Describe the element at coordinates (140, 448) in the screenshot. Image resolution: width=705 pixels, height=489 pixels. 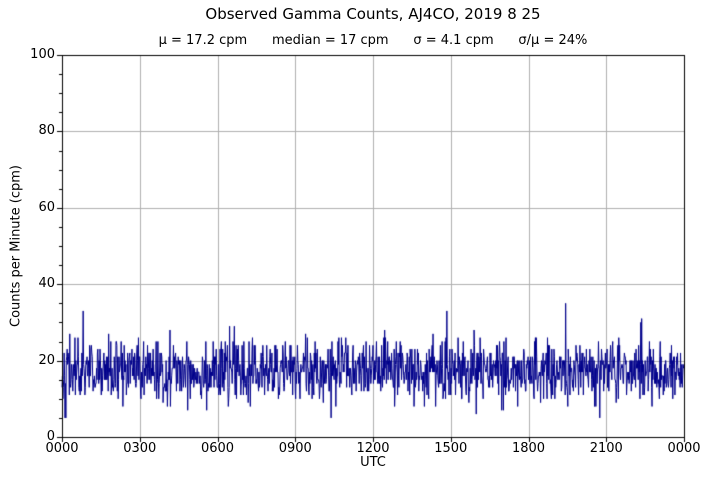
I see `x-tick-label: 0300` at that location.